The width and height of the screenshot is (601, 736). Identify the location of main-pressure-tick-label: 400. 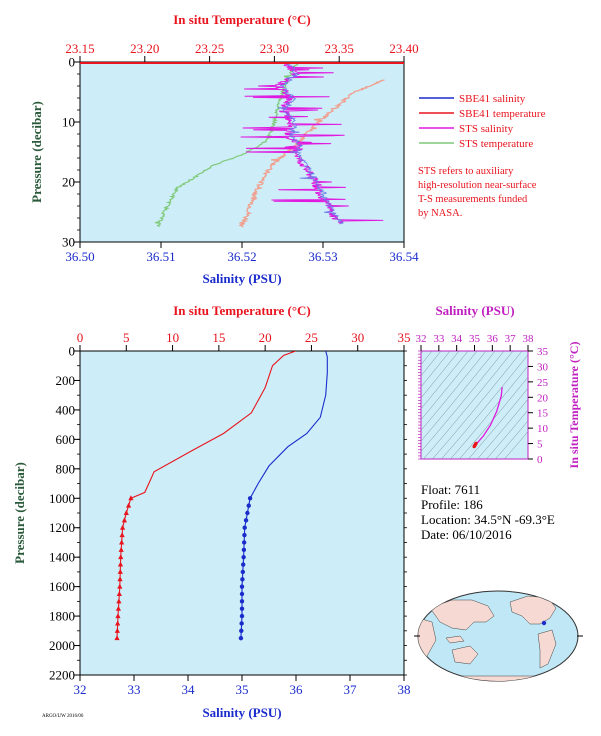
(66, 409).